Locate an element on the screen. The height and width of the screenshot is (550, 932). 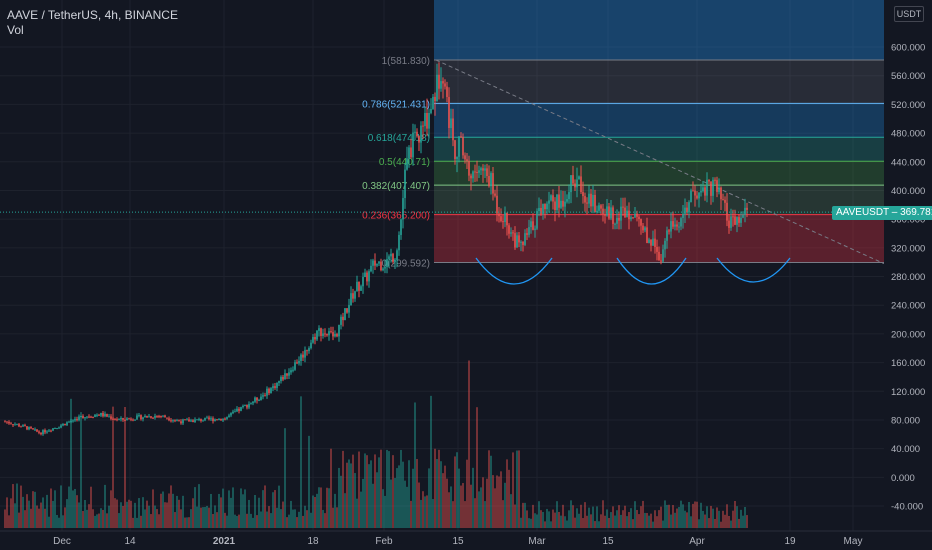
last-price-value: 369.781 is located at coordinates (916, 212).